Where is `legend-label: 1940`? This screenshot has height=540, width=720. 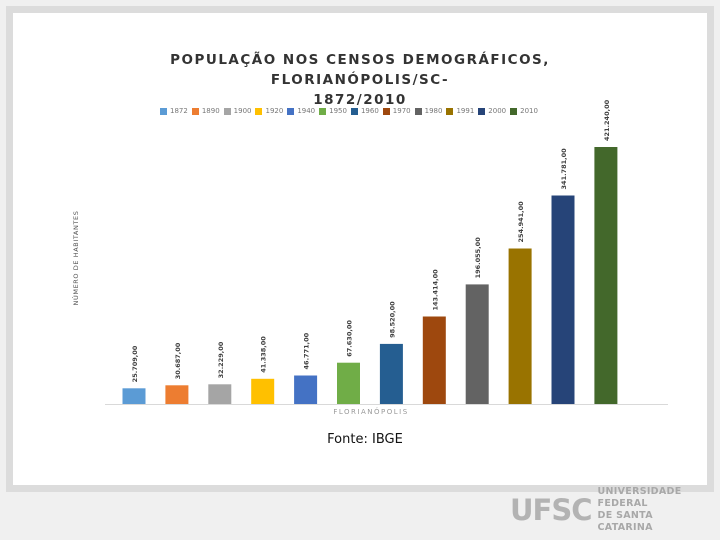 legend-label: 1940 is located at coordinates (306, 111).